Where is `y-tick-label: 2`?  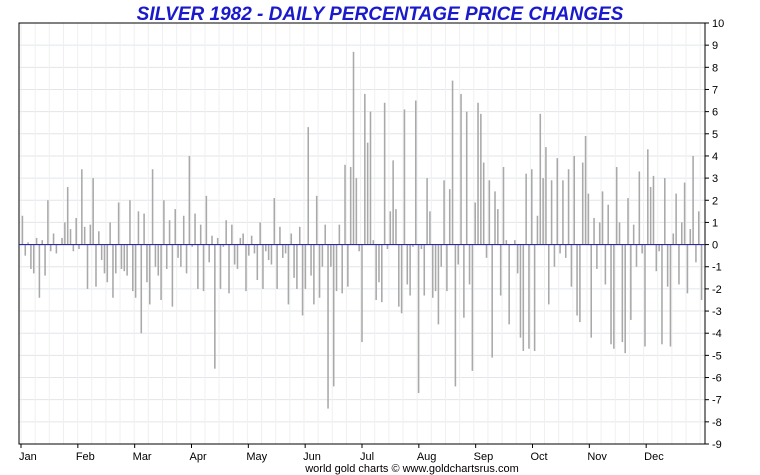 y-tick-label: 2 is located at coordinates (715, 201).